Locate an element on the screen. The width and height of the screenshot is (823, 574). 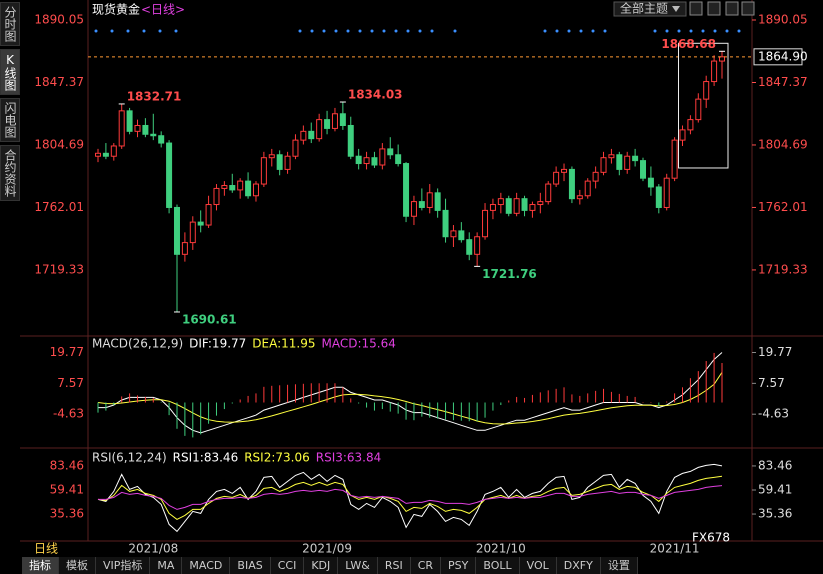
legend-entry: DIF:19.77 is located at coordinates (217, 344).